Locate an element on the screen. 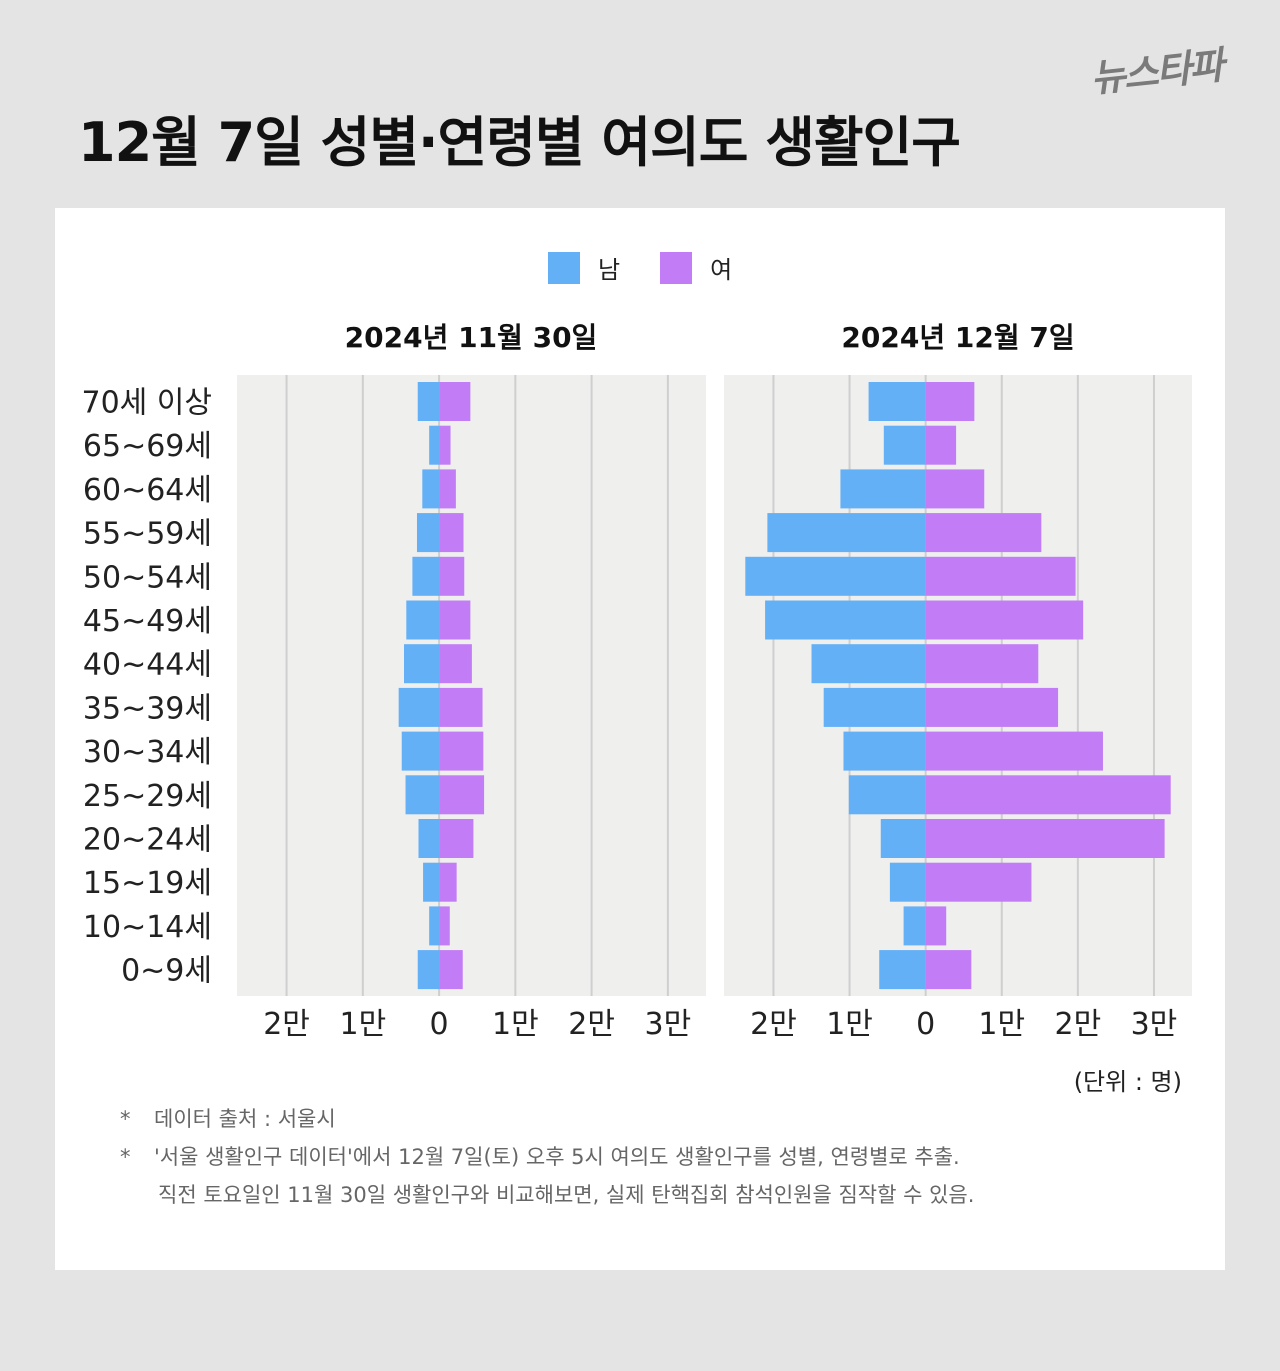 The height and width of the screenshot is (1371, 1280). age-group-label: 10~14세 is located at coordinates (147, 927).